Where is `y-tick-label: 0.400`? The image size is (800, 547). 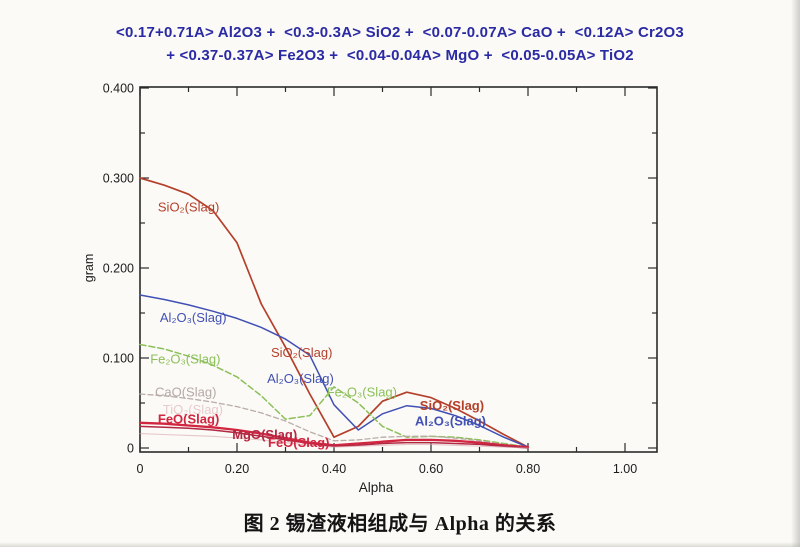
y-tick-label: 0.400 is located at coordinates (118, 89).